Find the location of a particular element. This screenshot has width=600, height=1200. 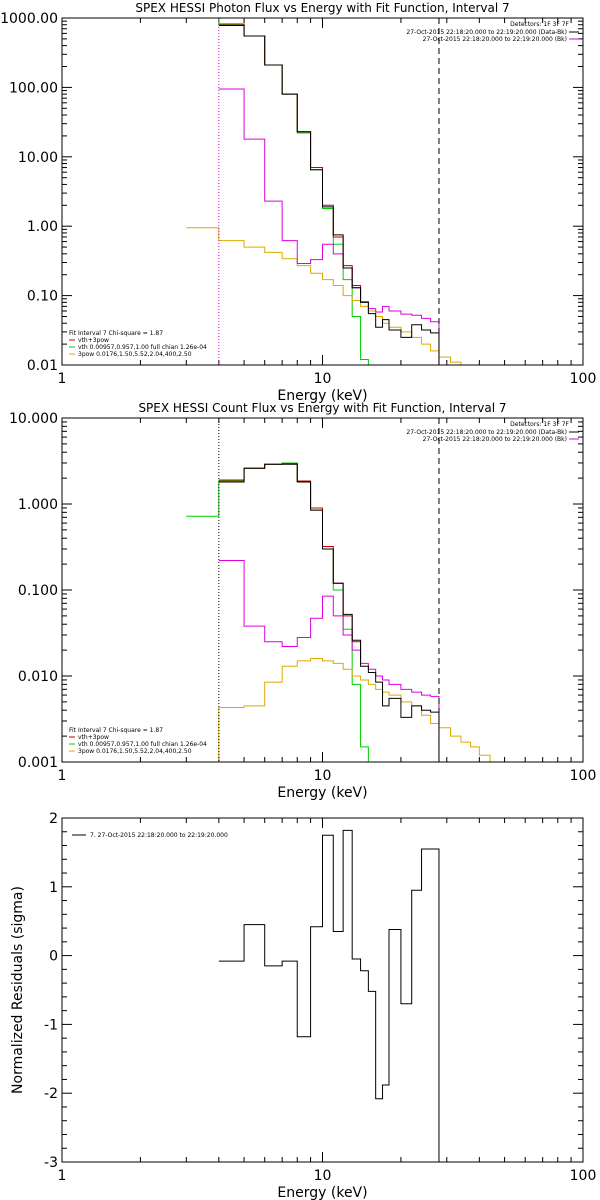

series-bk is located at coordinates (329, 226).